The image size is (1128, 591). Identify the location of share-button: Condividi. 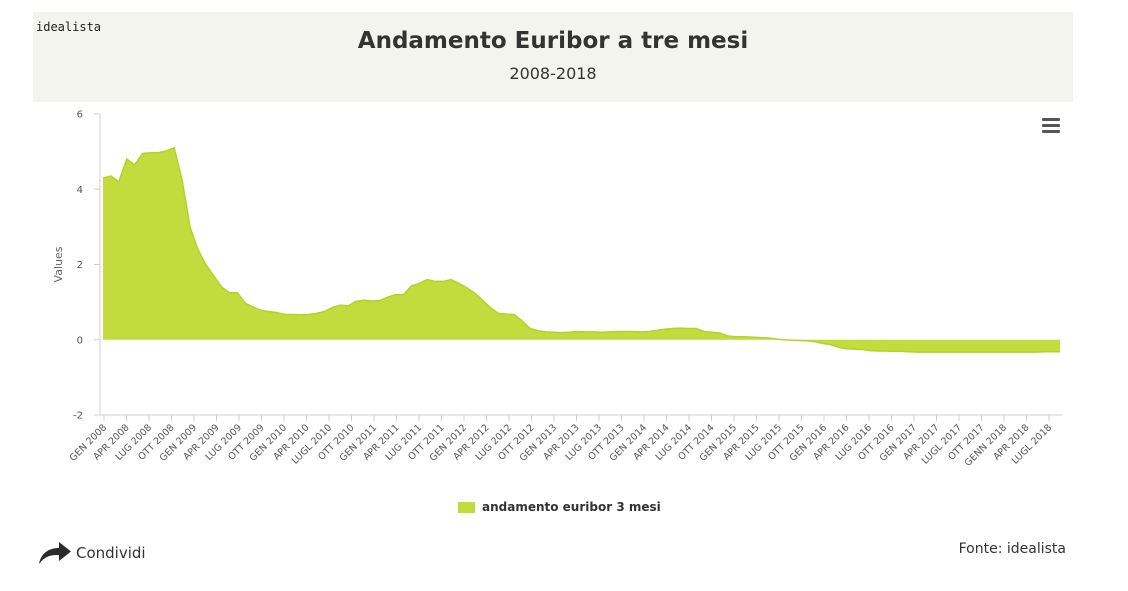
(92, 553).